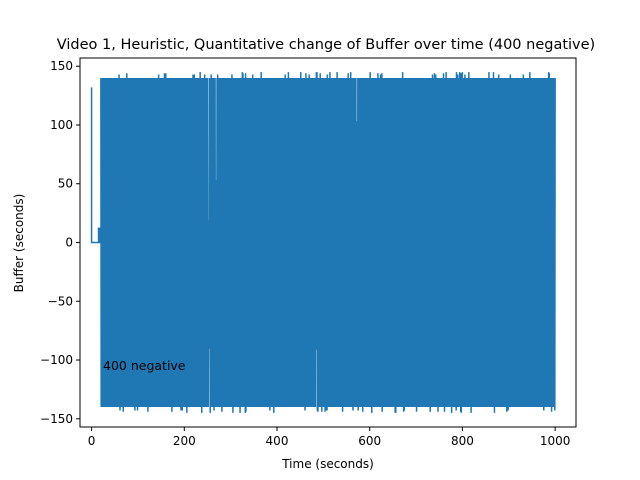  I want to click on series-line-initial, so click(95, 165).